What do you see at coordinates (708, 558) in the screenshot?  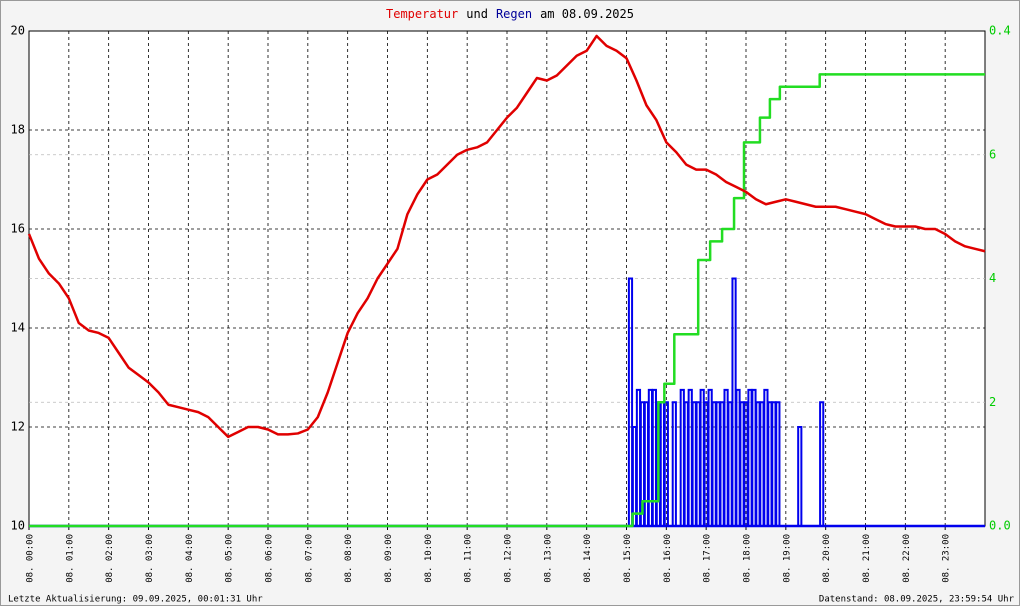 I see `x-tick-label: 08. 17:00` at bounding box center [708, 558].